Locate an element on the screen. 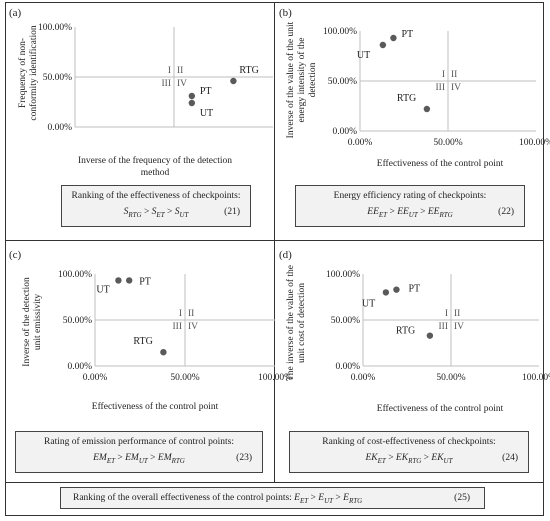 The image size is (550, 521). formula-term: EKRTG is located at coordinates (408, 459).